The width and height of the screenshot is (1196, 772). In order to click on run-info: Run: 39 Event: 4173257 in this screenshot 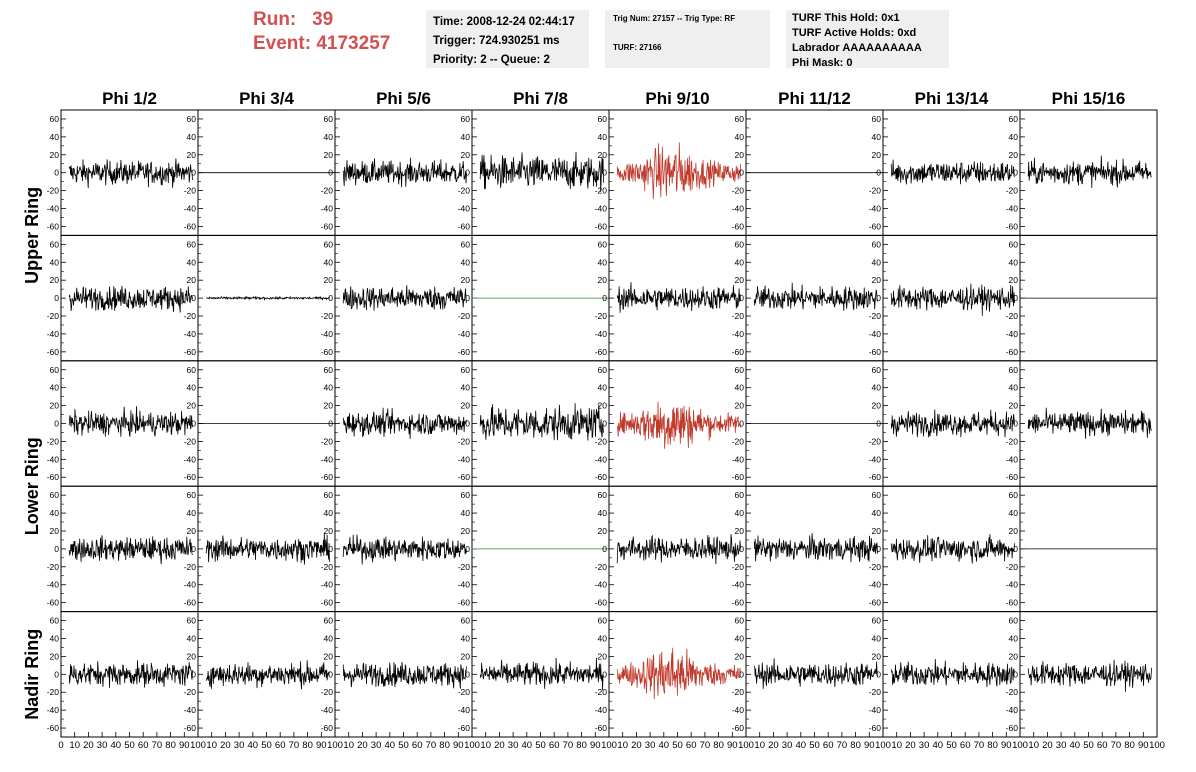, I will do `click(338, 32)`.